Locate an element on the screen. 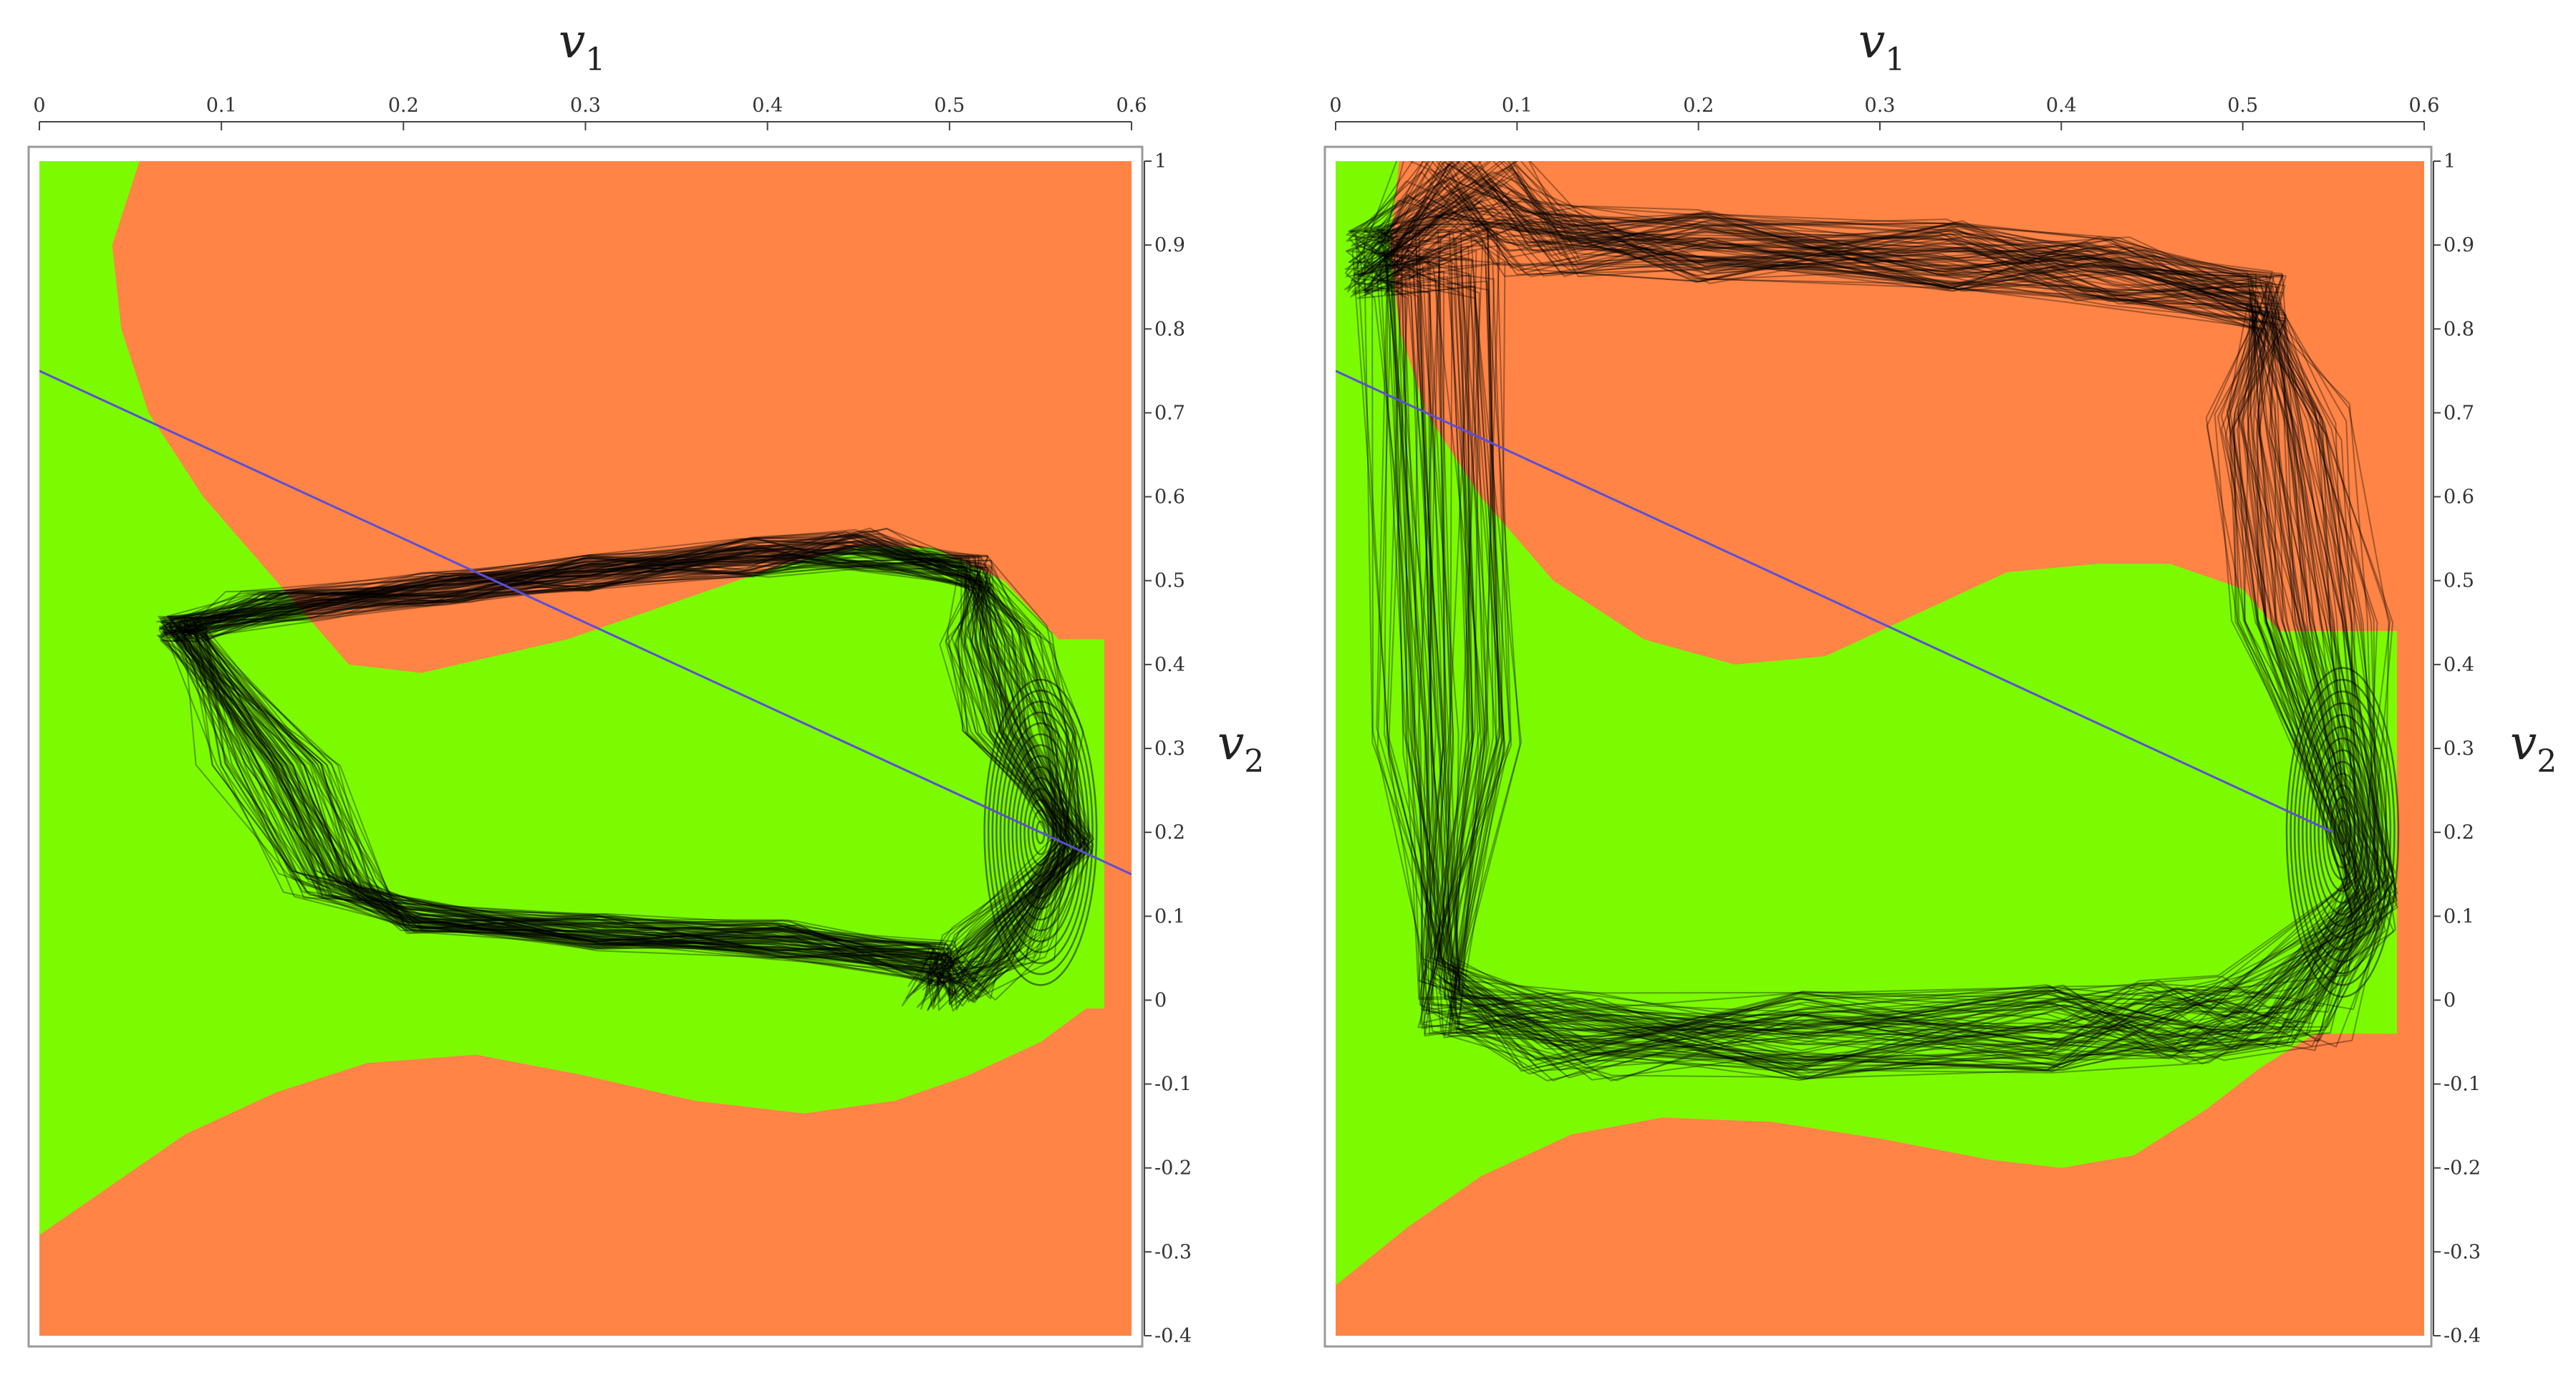  y-tick-label: -0.1 is located at coordinates (1173, 1085).